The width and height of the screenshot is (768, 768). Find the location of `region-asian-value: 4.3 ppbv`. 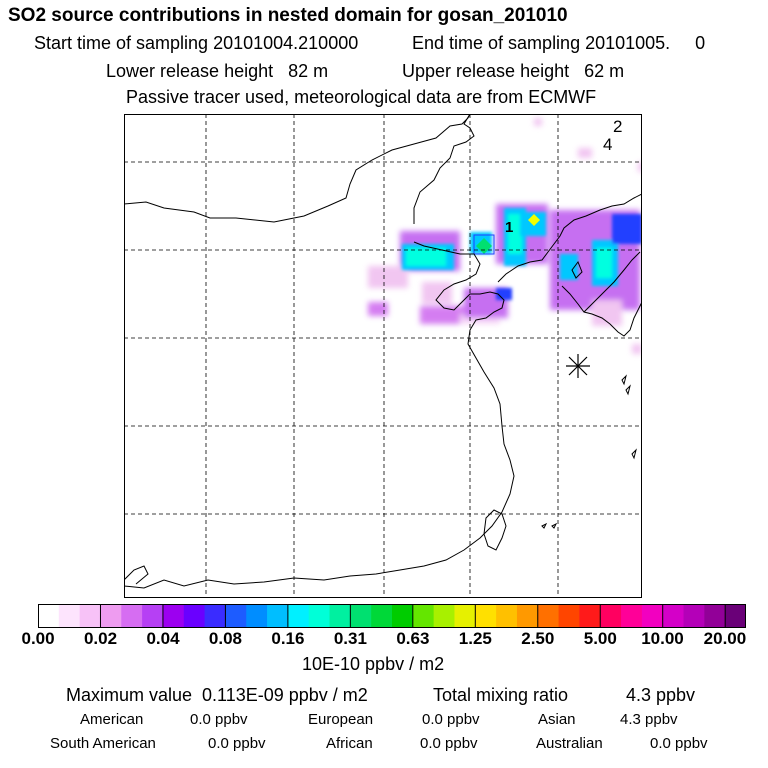

region-asian-value: 4.3 ppbv is located at coordinates (649, 719).